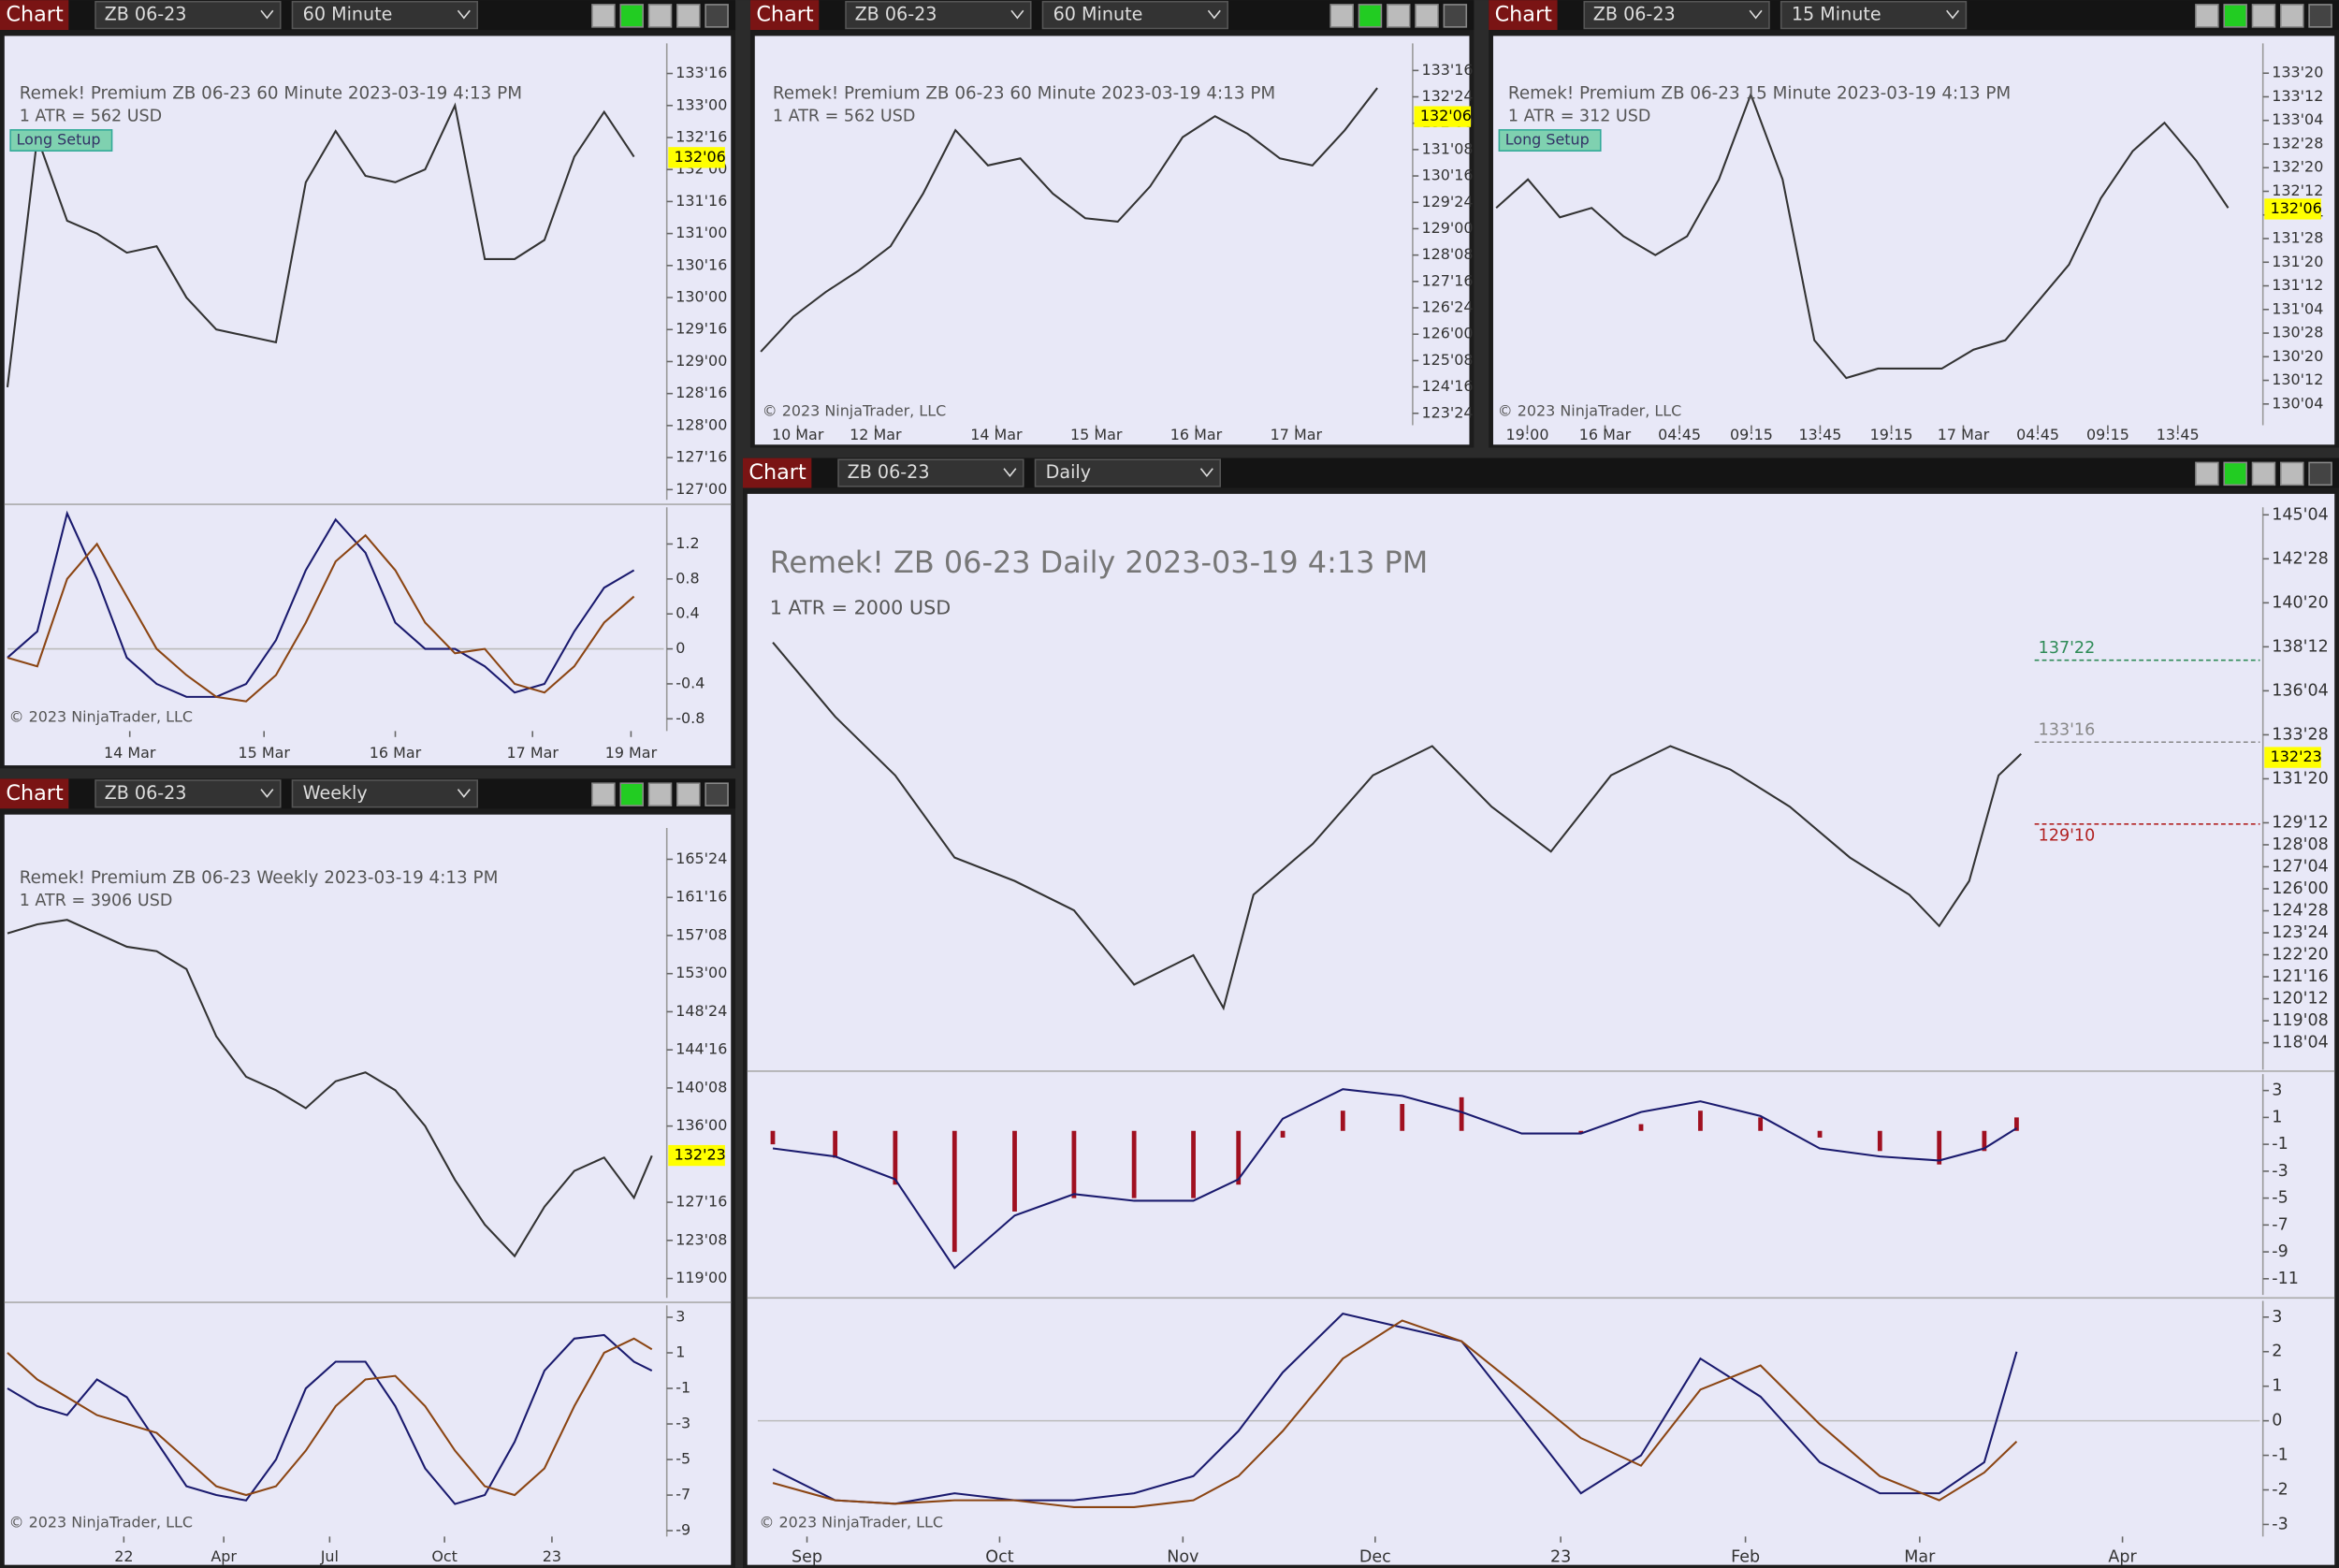  Describe the element at coordinates (999, 1557) in the screenshot. I see `x-tick-label: Oct` at that location.